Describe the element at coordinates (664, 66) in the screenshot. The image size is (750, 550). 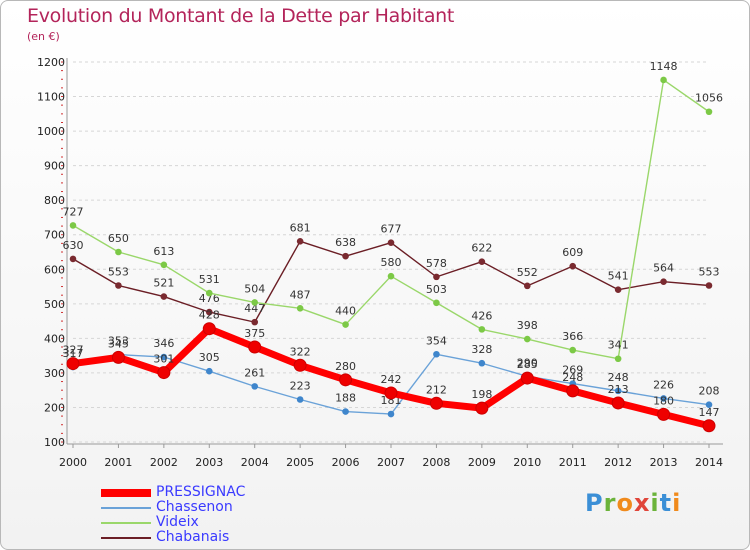
I see `data-label: 1148` at that location.